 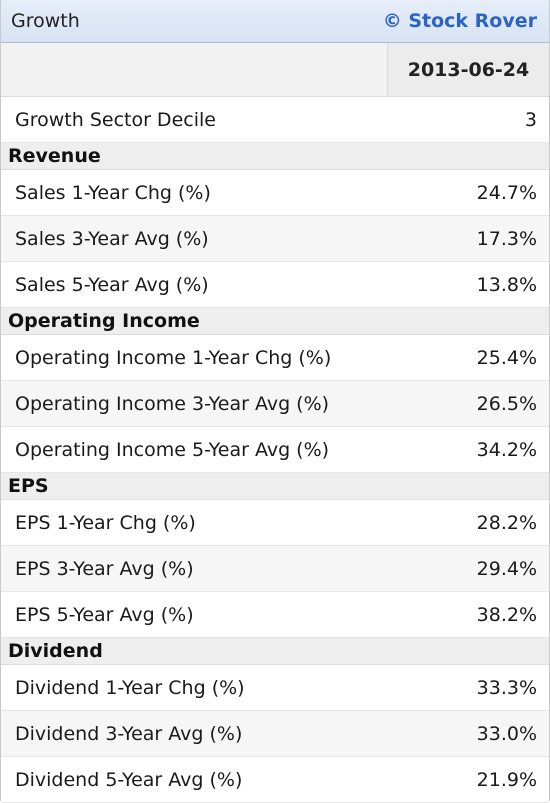 What do you see at coordinates (506, 284) in the screenshot?
I see `row-value: 13.8%` at bounding box center [506, 284].